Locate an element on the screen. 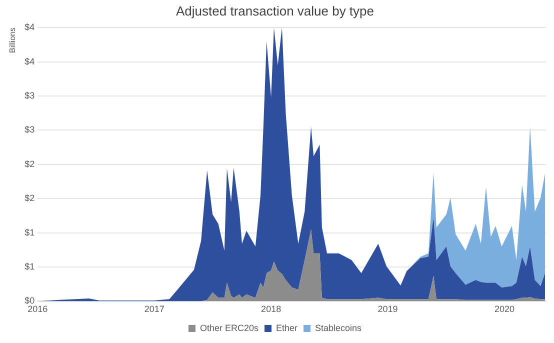  y-tick-label: $0 is located at coordinates (29, 301).